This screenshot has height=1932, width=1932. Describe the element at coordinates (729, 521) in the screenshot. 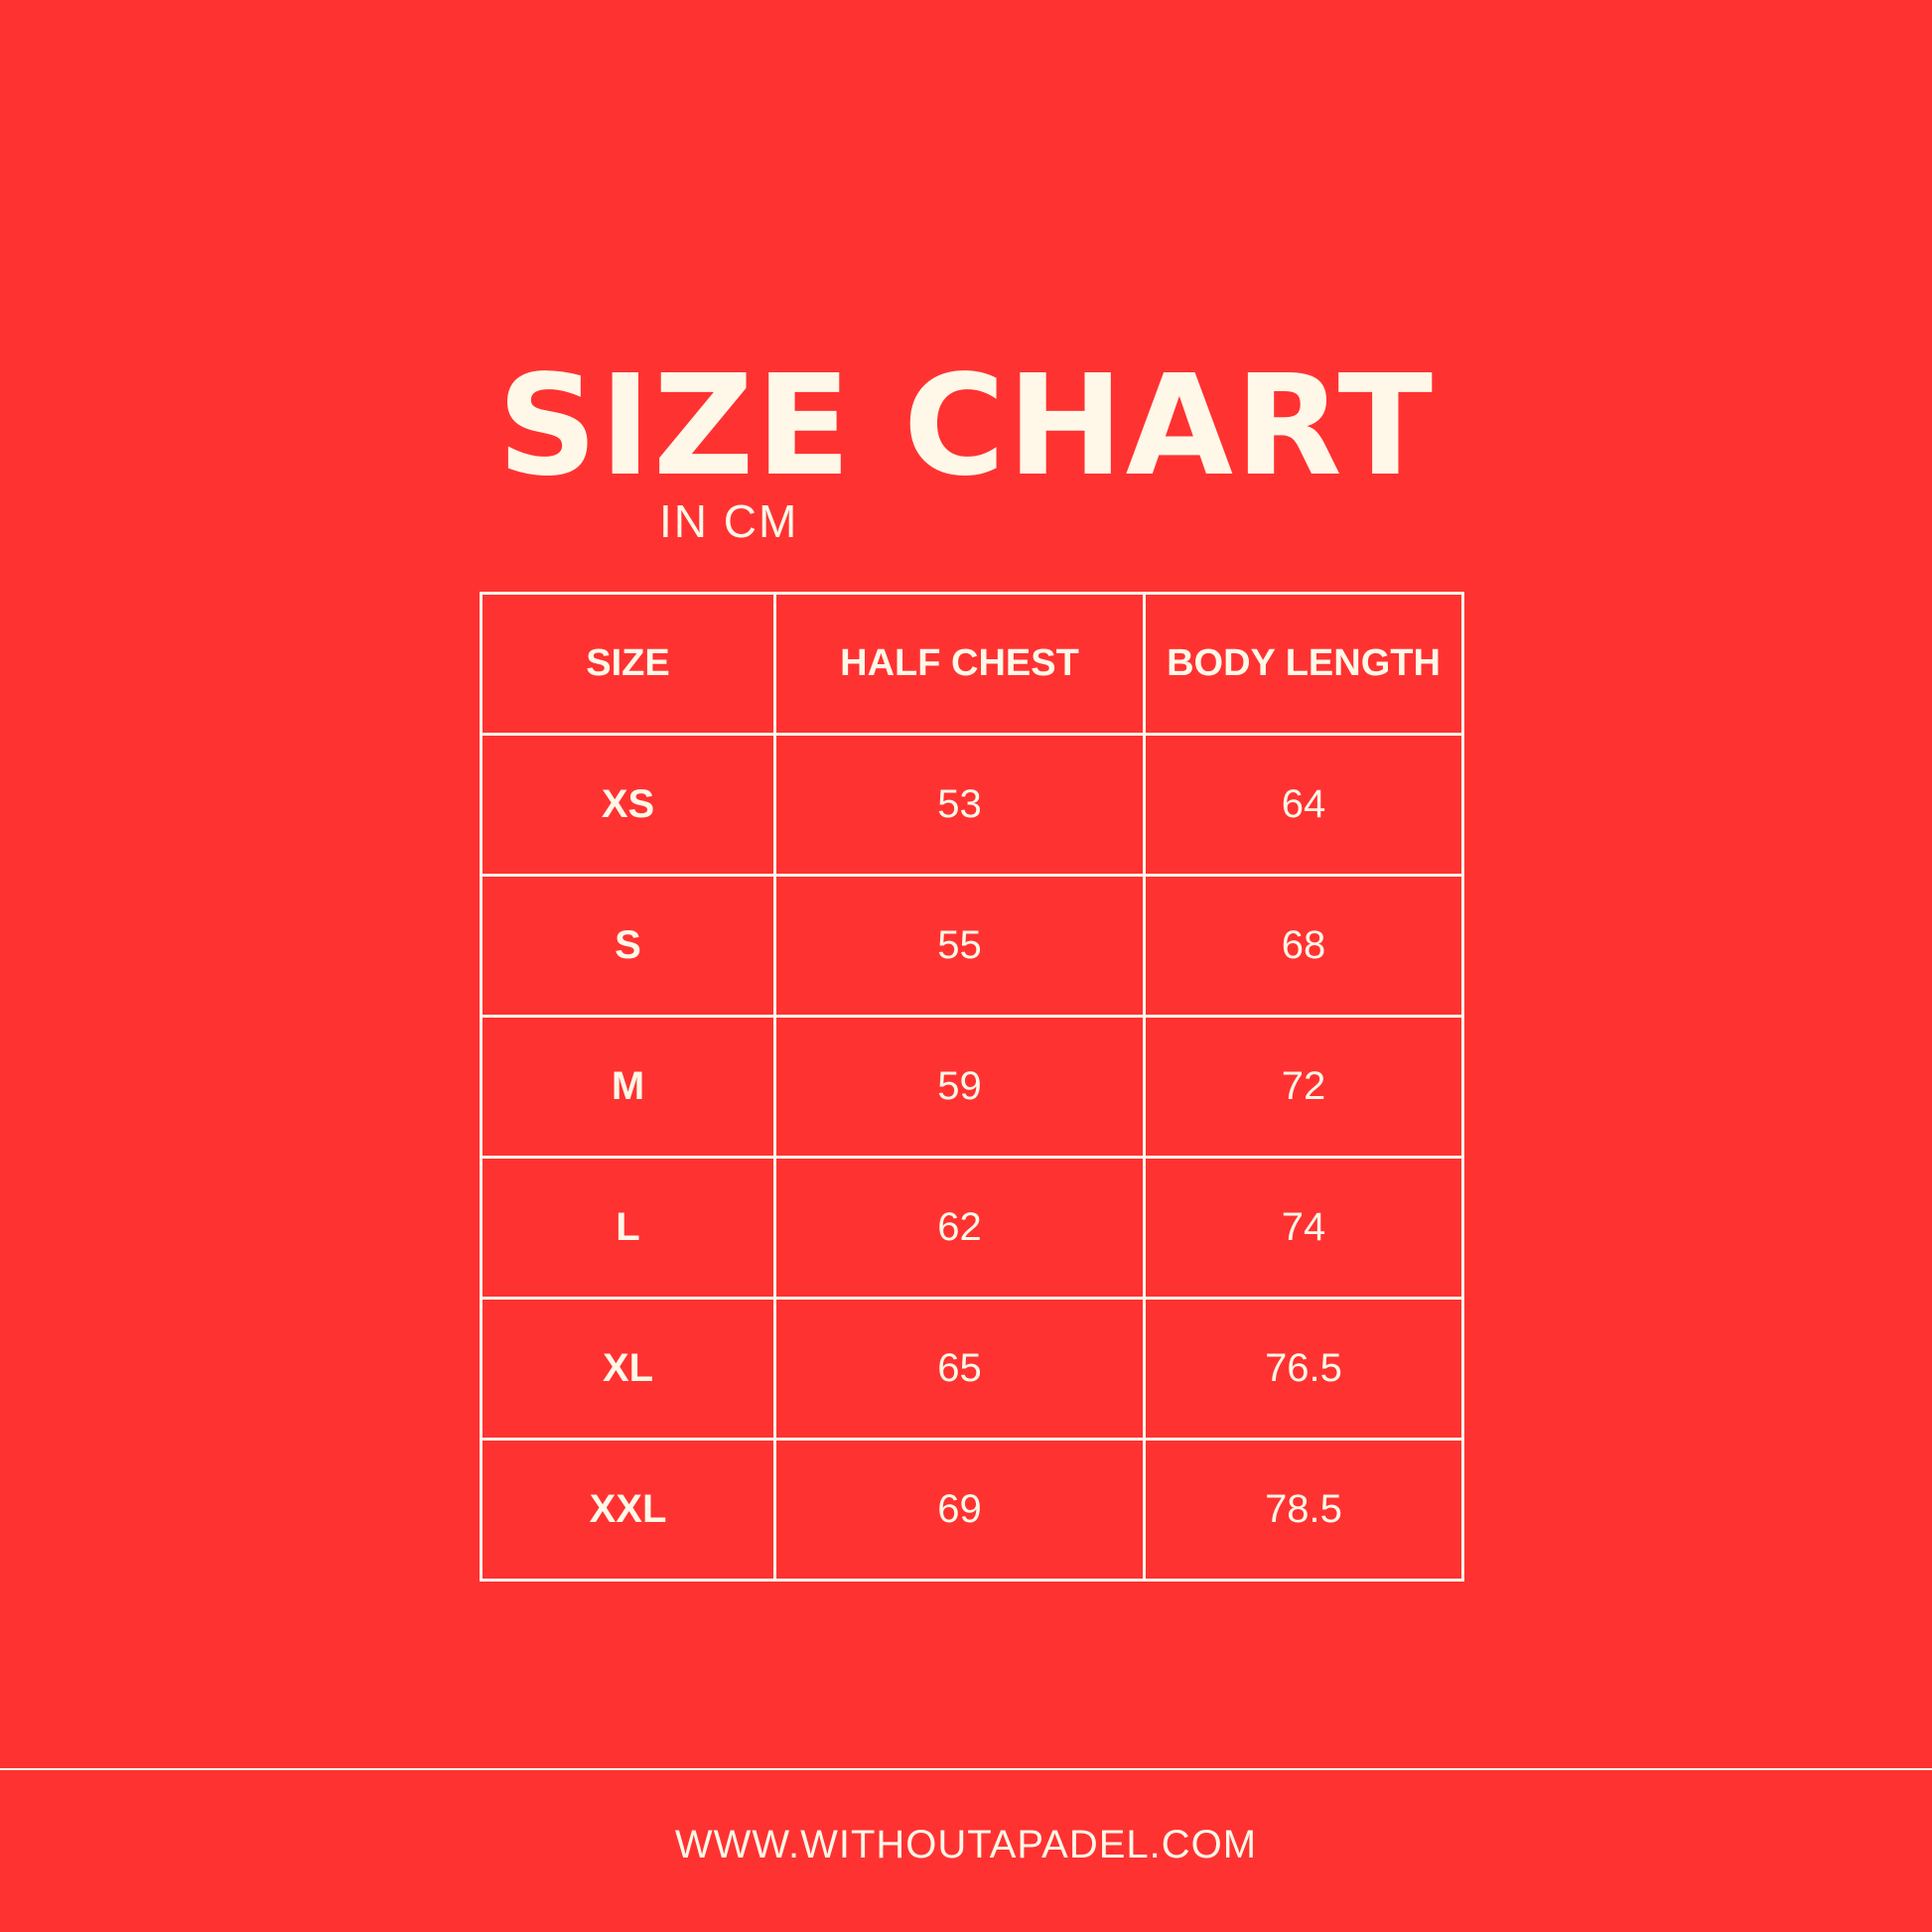

I see `unit-subtitle: IN CM` at that location.